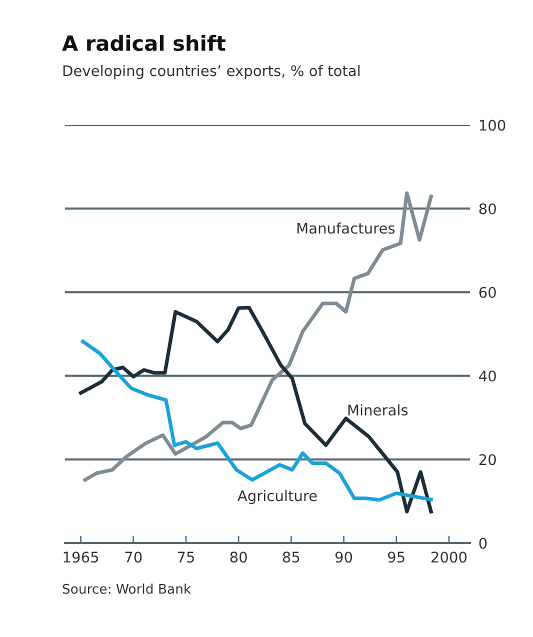  I want to click on x-tick-label: 1965, so click(81, 557).